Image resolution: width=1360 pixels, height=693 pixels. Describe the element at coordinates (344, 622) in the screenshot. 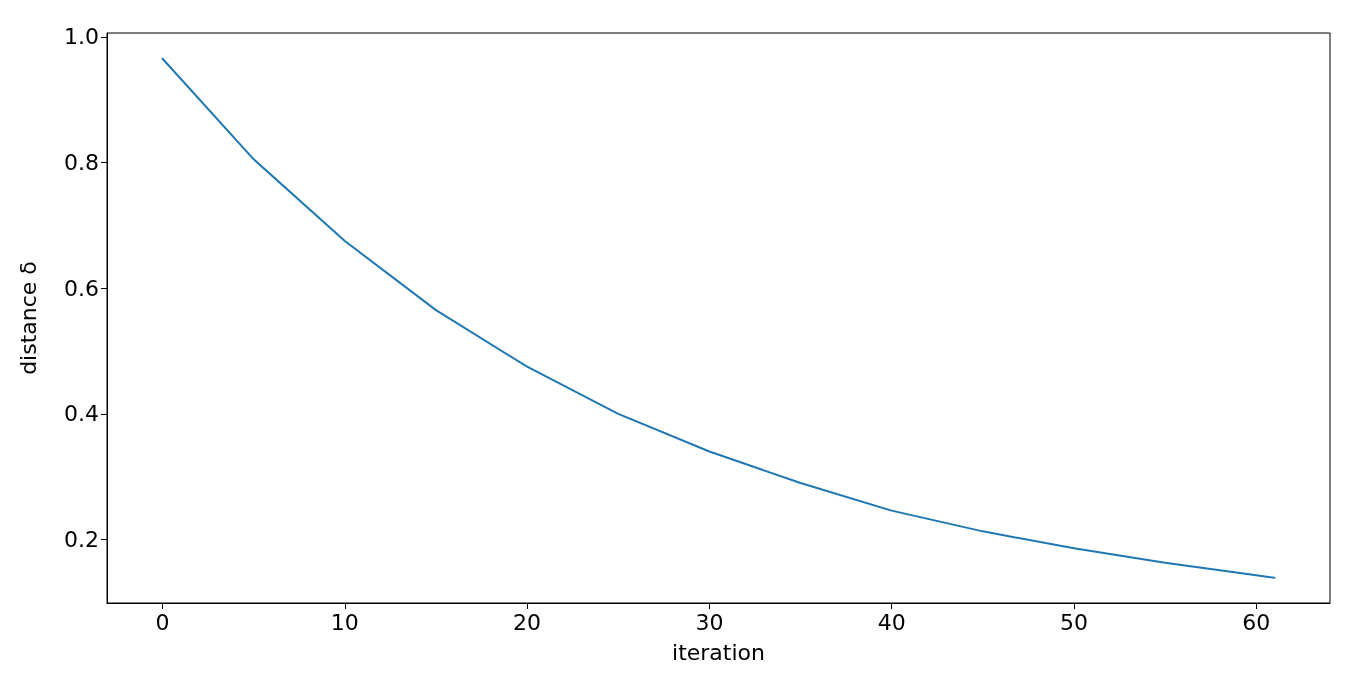

I see `x-tick-label: 10` at that location.